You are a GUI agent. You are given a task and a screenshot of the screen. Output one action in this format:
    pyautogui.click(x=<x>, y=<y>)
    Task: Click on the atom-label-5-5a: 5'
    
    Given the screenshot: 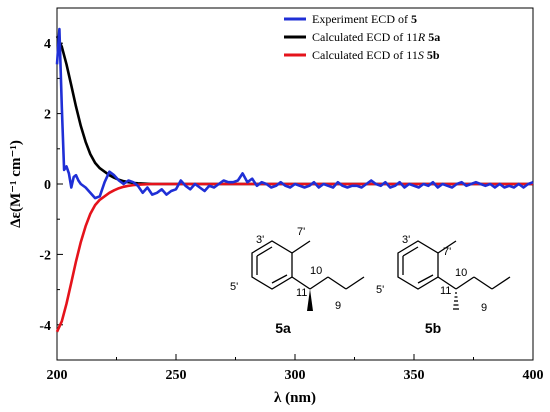 What is the action you would take?
    pyautogui.click(x=234, y=287)
    